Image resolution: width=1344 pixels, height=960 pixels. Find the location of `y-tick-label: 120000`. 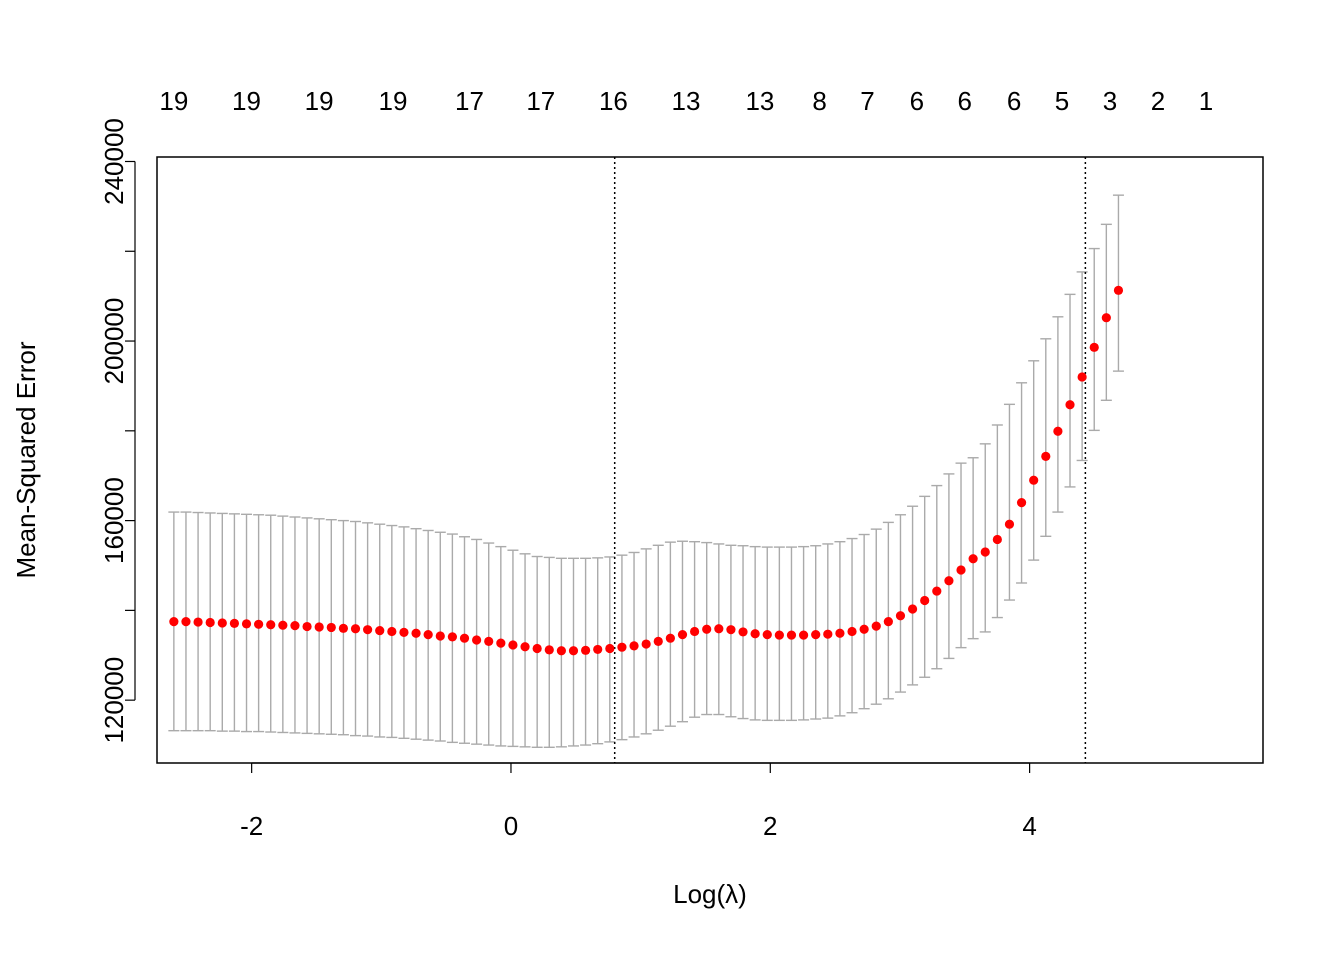

y-tick-label: 120000 is located at coordinates (114, 700).